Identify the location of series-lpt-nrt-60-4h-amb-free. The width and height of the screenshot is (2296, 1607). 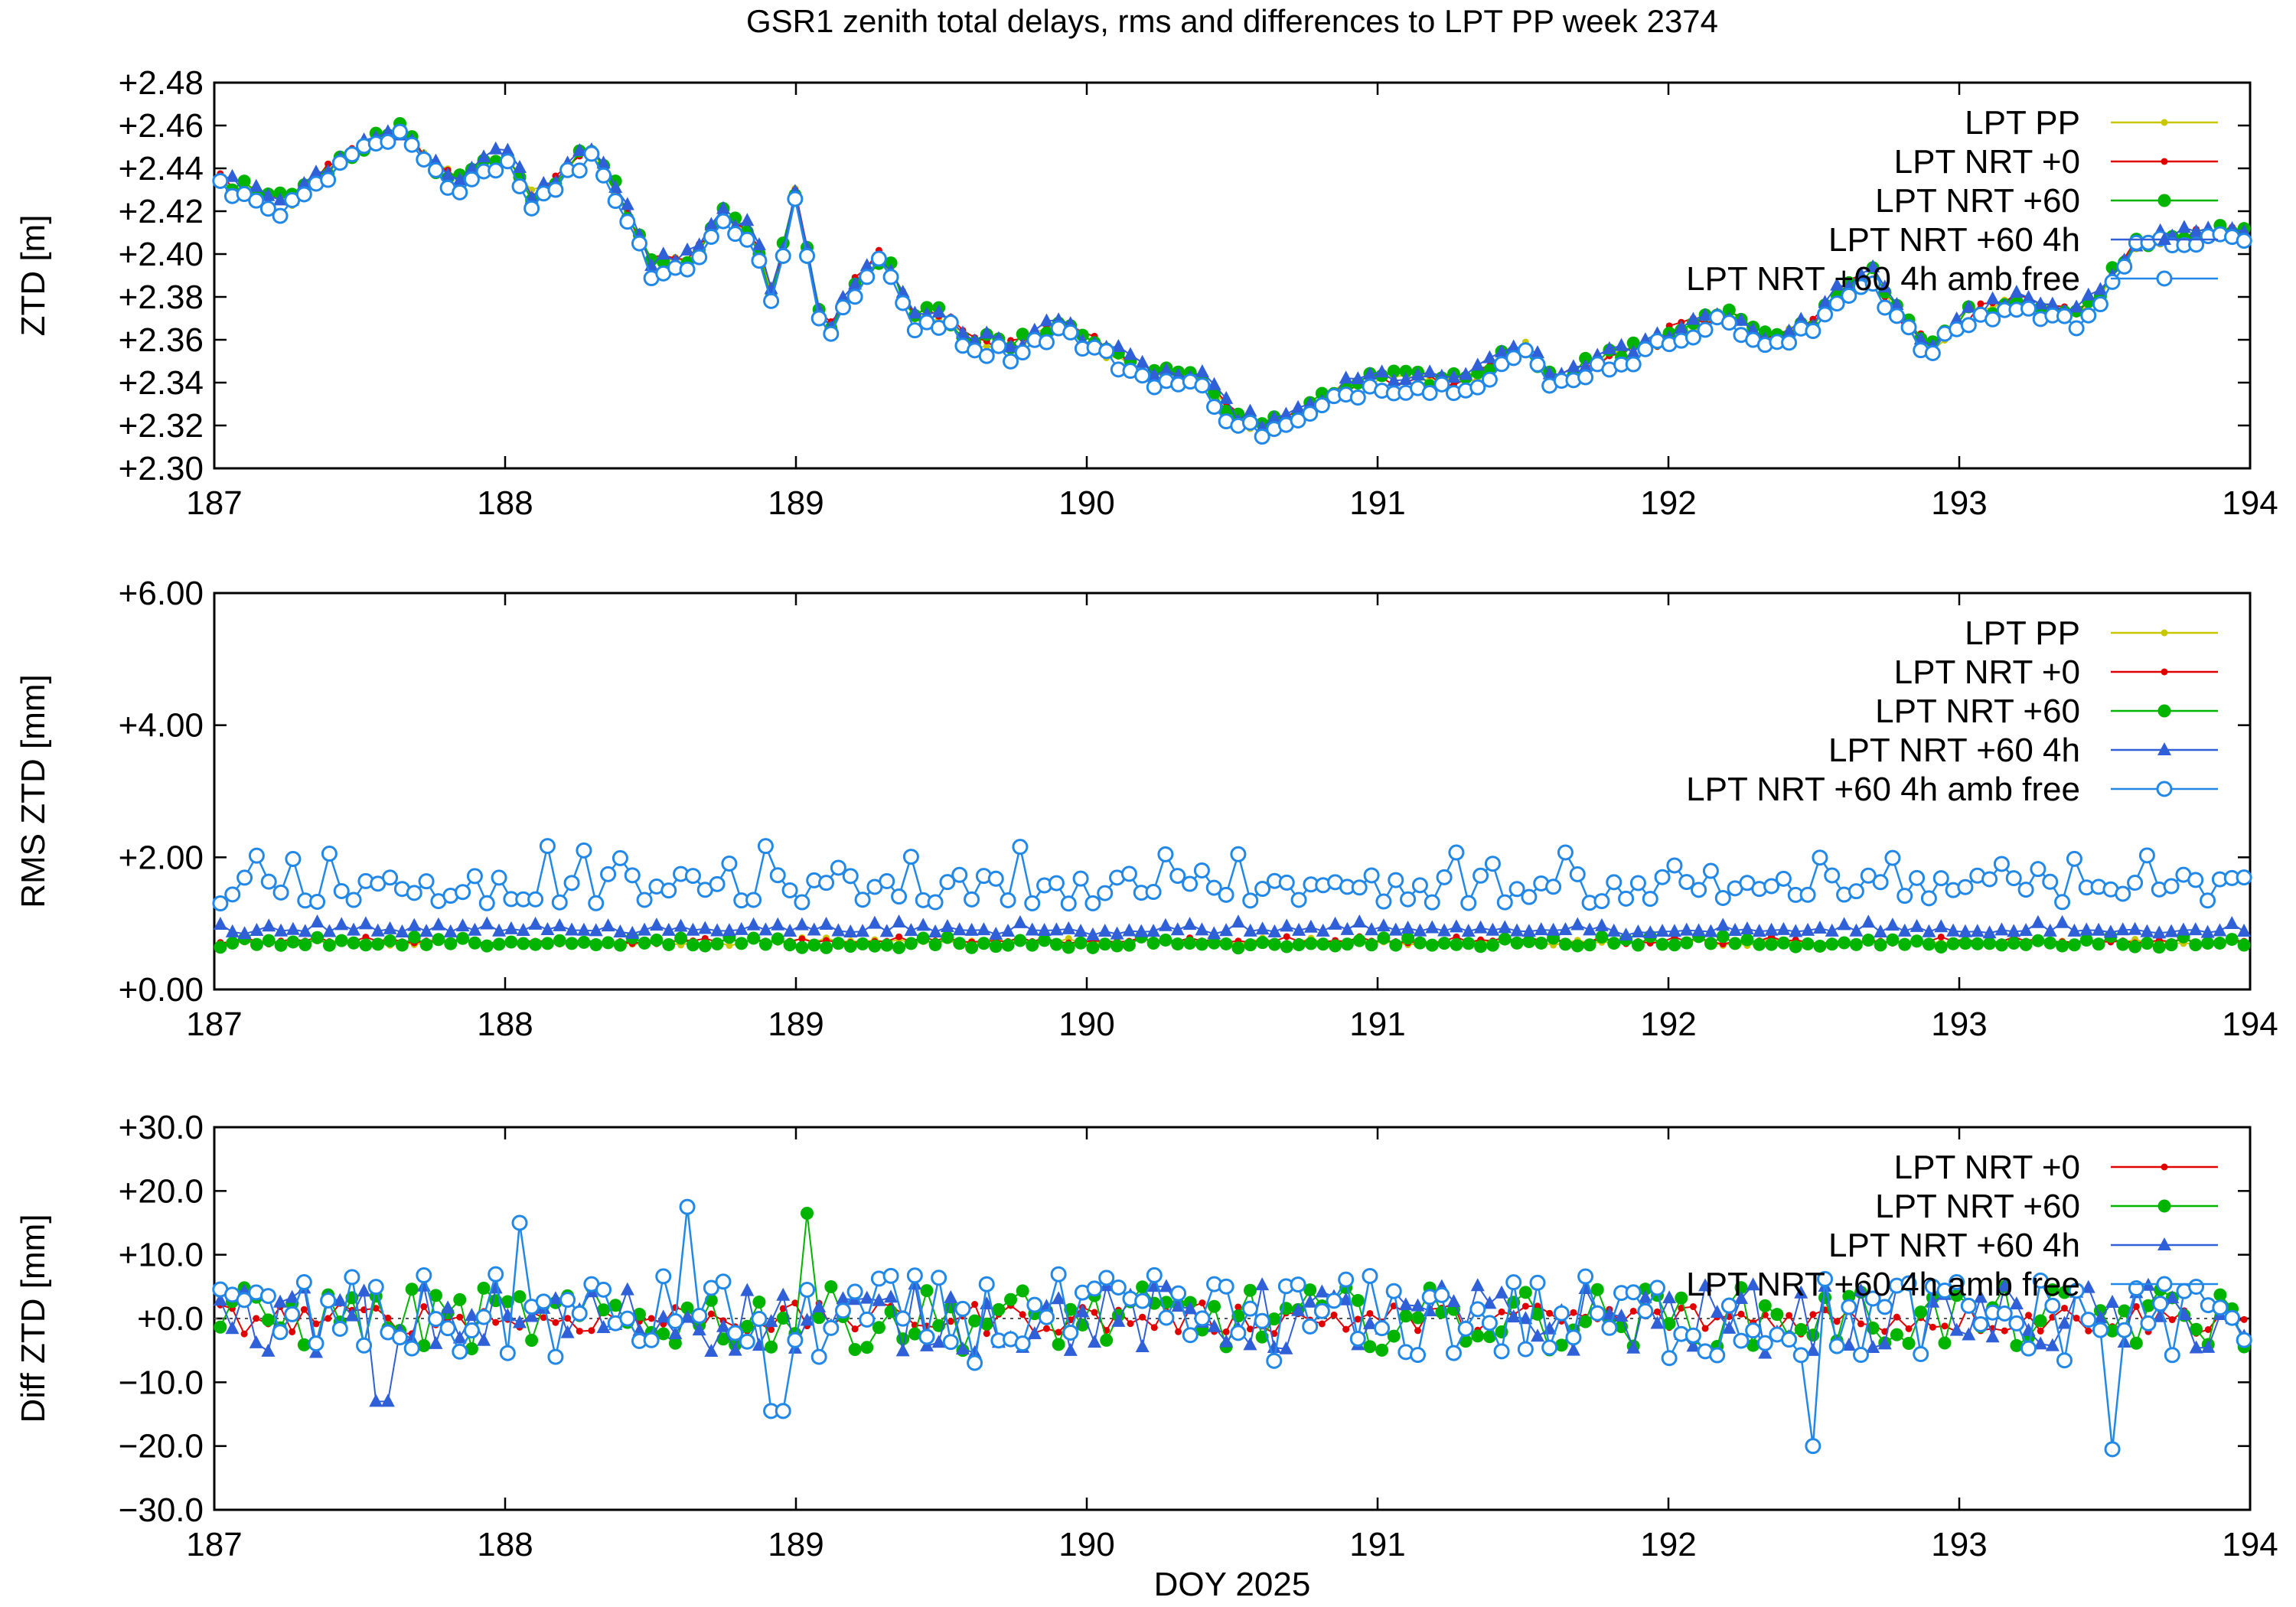
(1232, 875).